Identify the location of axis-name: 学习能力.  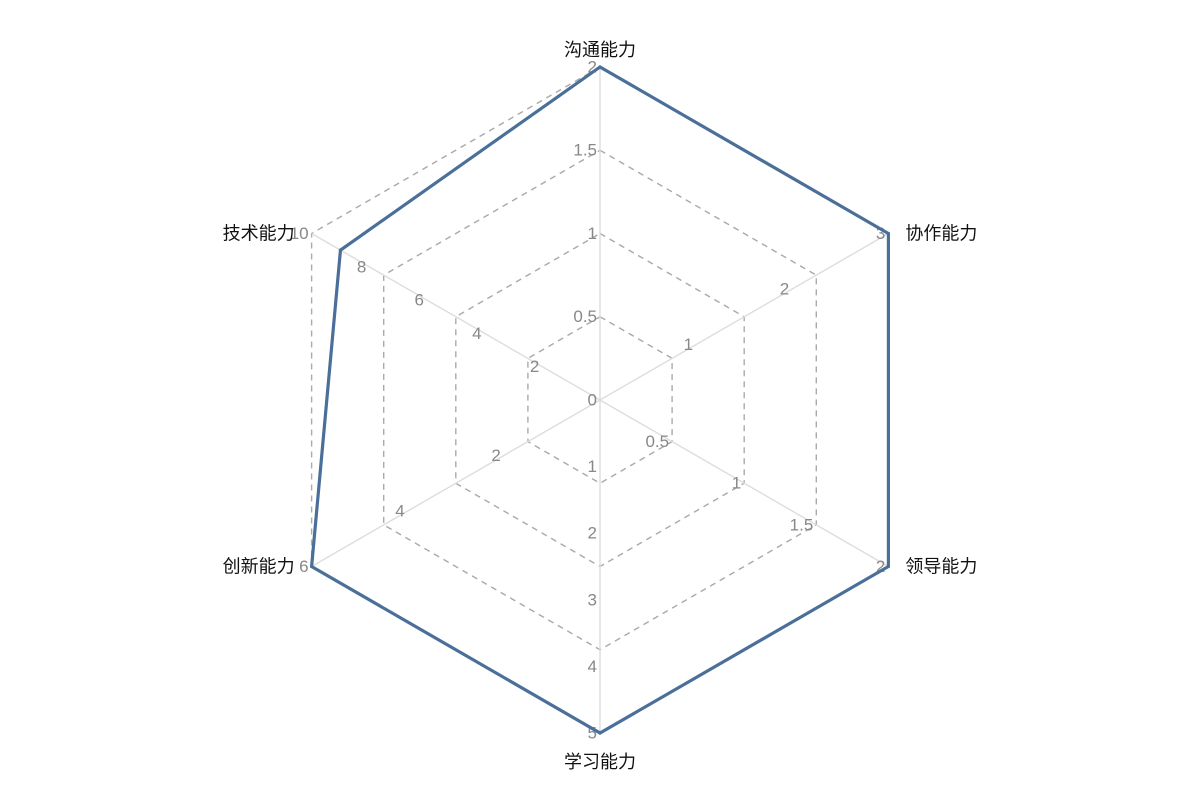
(600, 762).